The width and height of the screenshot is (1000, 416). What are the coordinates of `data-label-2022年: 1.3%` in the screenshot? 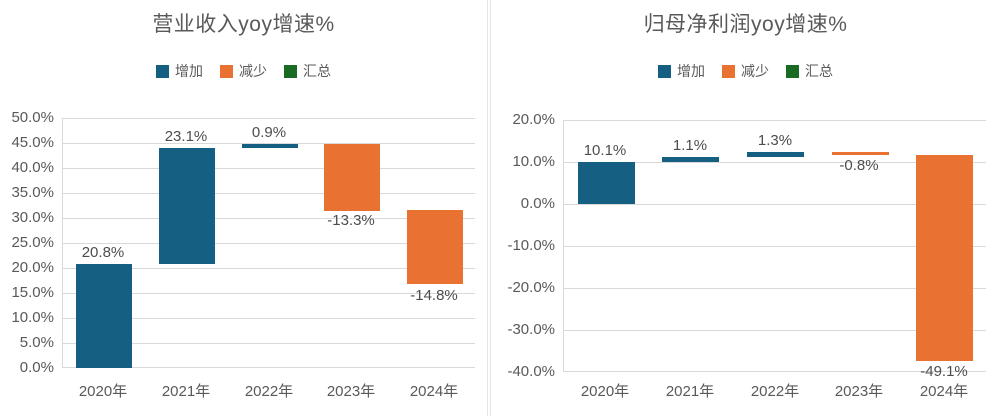 It's located at (775, 140).